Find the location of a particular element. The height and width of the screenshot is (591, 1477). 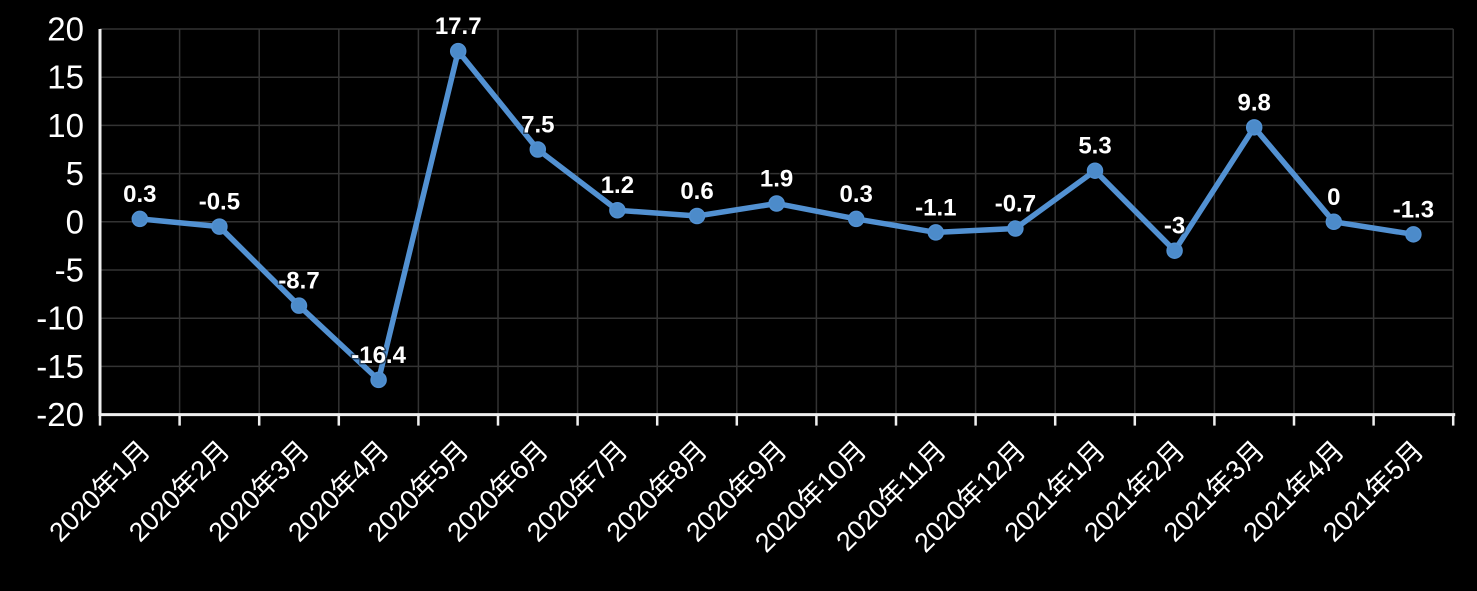

data-label: 0.6 is located at coordinates (696, 191).